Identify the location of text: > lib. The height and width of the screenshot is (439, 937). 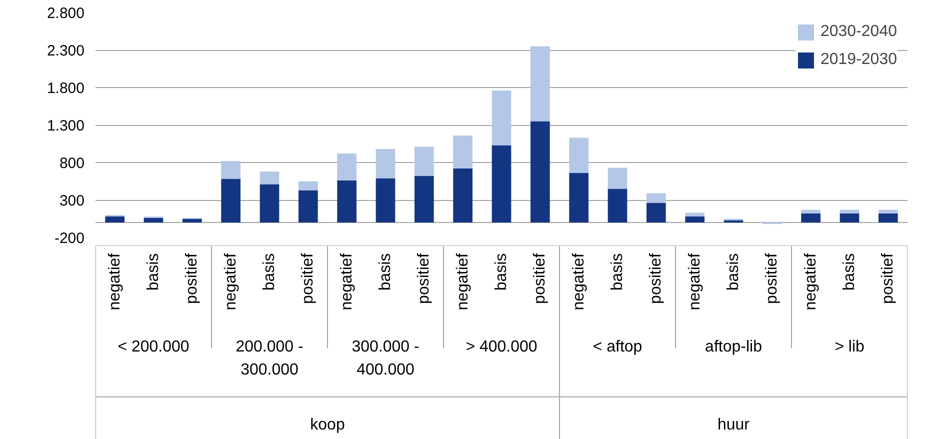
(849, 347).